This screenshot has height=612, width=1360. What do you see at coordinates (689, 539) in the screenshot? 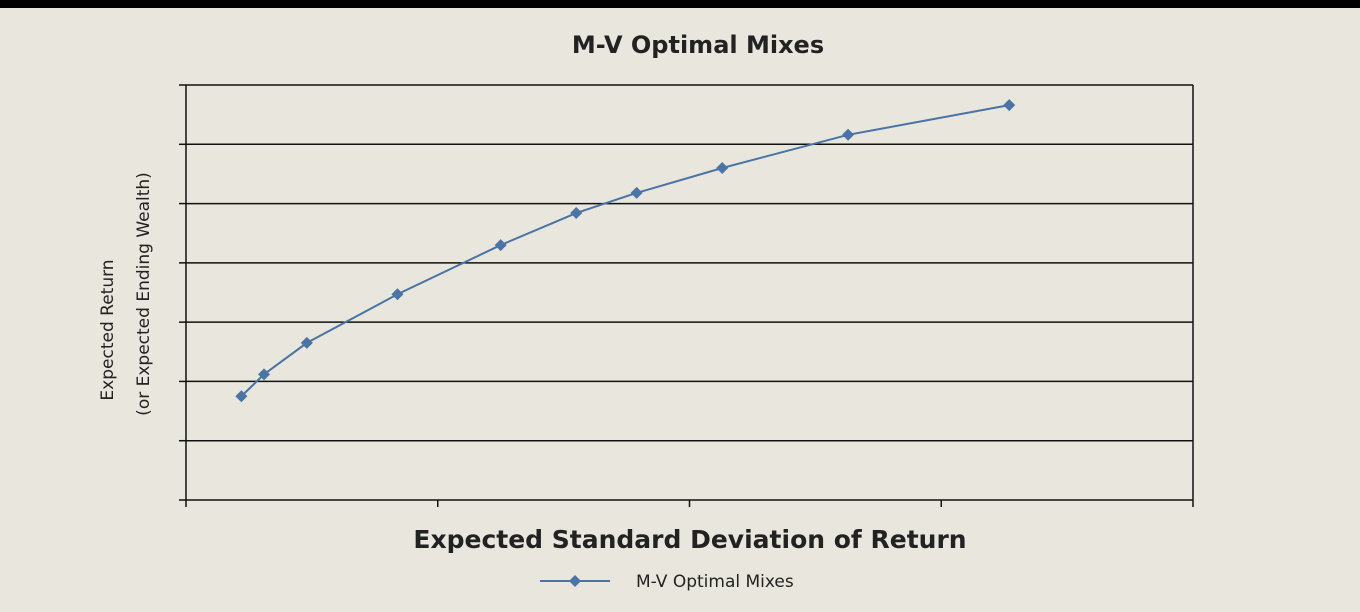
I see `x-axis-label: Expected Standard Deviation of Return` at bounding box center [689, 539].